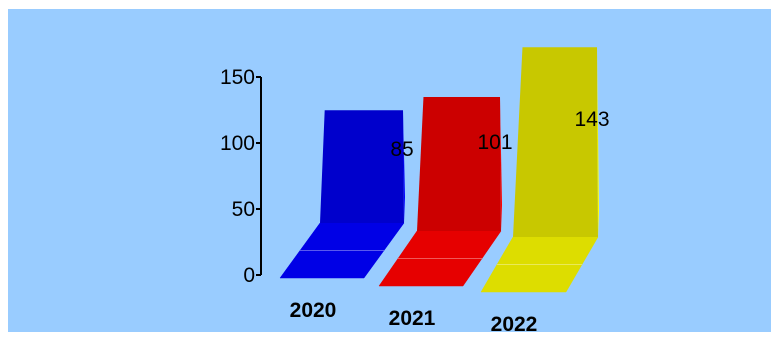  I want to click on y-tick-label: 150, so click(237, 77).